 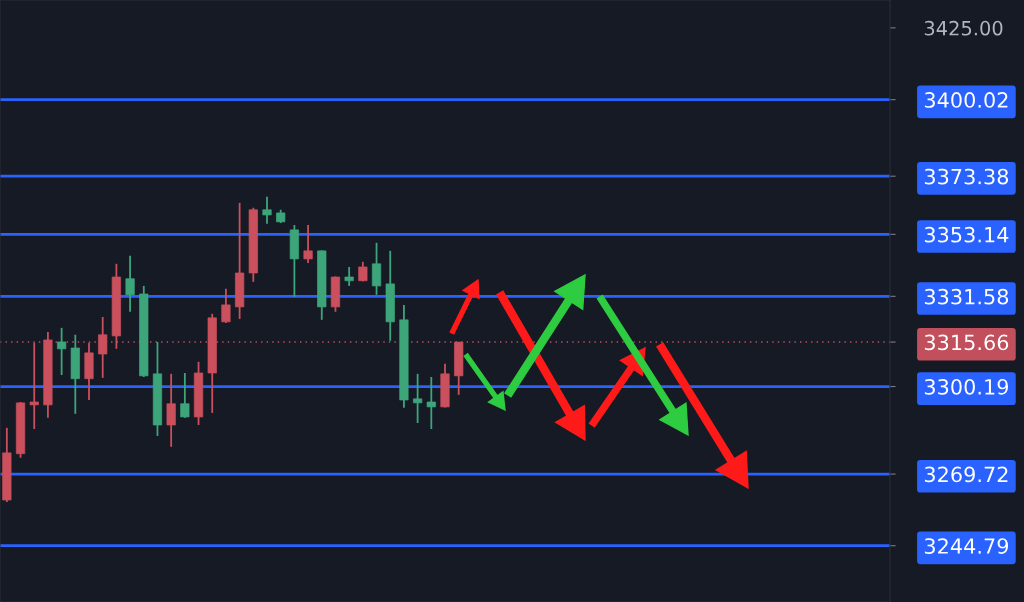 I want to click on y-tick-label: 3244.79, so click(x=966, y=546).